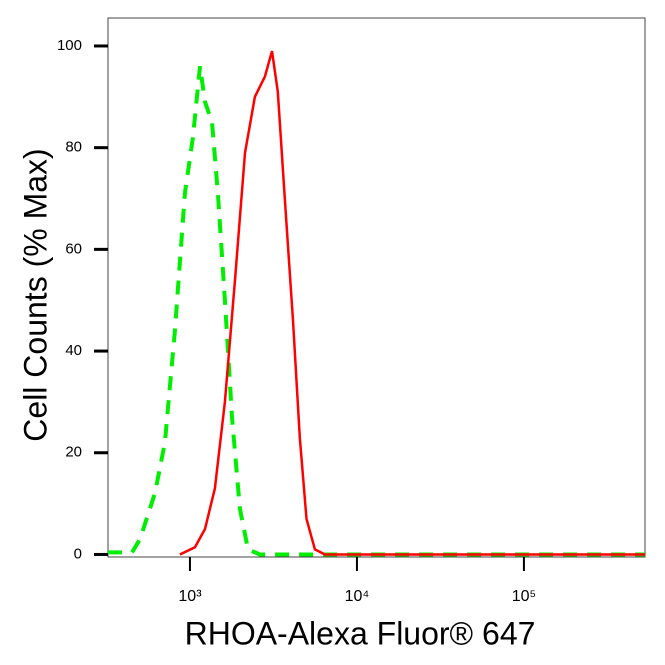 This screenshot has height=665, width=665. Describe the element at coordinates (190, 596) in the screenshot. I see `x-tick-label: 10³` at that location.